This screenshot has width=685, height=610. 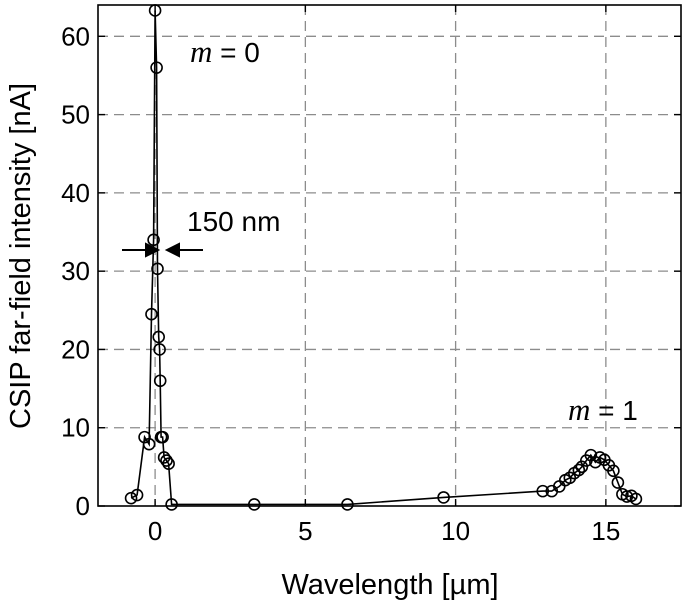 What do you see at coordinates (201, 51) in the screenshot?
I see `annotation-m0-symbol: m` at bounding box center [201, 51].